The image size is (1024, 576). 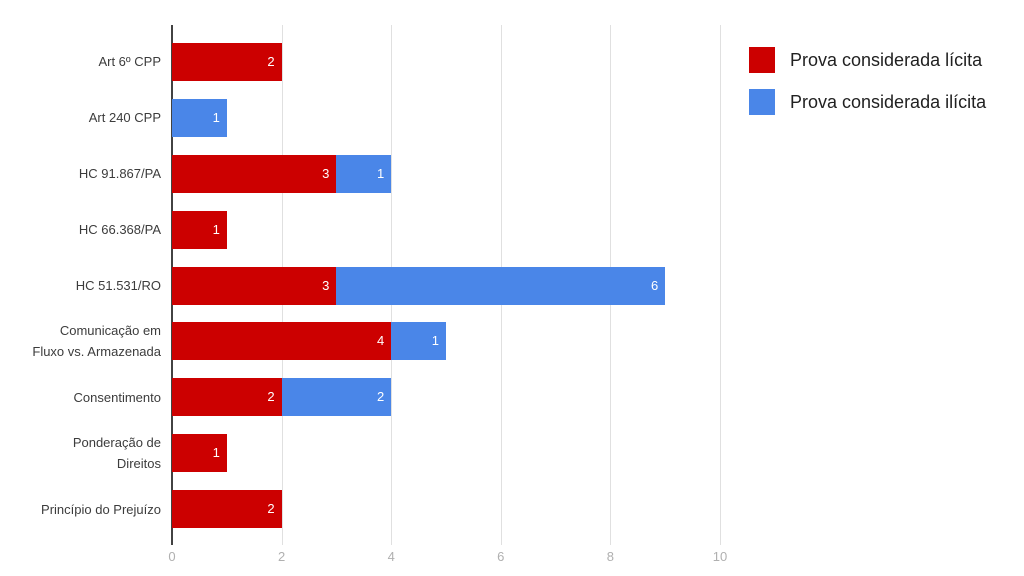 I want to click on category-label: Princípio do Prejuízo, so click(x=101, y=509).